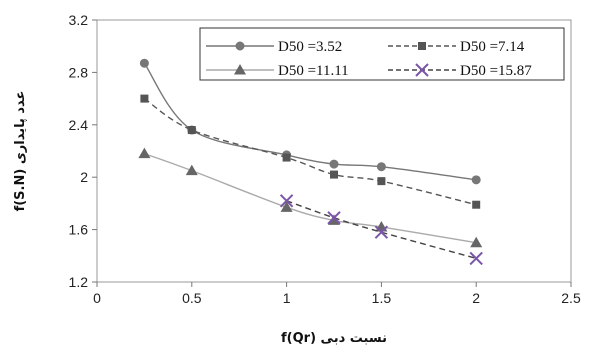  Describe the element at coordinates (79, 282) in the screenshot. I see `y-tick-label: 1.2` at that location.